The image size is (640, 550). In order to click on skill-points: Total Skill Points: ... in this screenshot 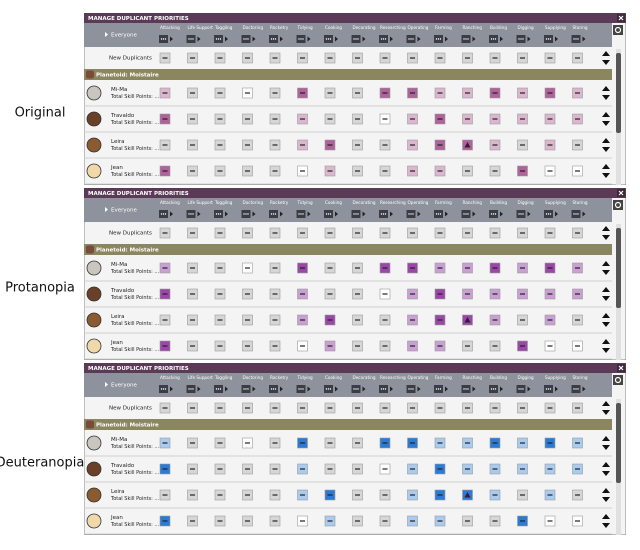, I will do `click(135, 298)`.